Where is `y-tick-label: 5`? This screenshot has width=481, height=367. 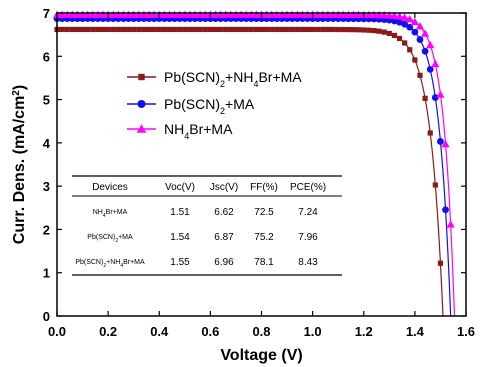 y-tick-label: 5 is located at coordinates (46, 100).